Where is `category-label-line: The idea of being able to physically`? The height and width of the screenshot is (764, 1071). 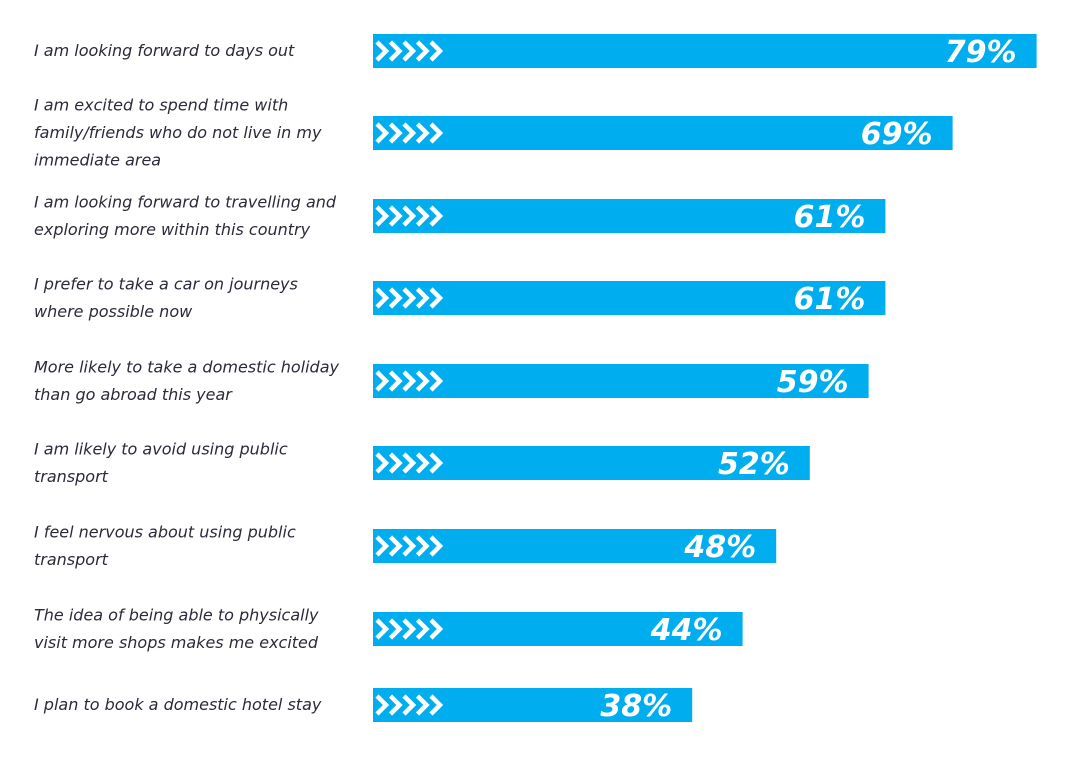
category-label-line: The idea of being able to physically is located at coordinates (176, 614).